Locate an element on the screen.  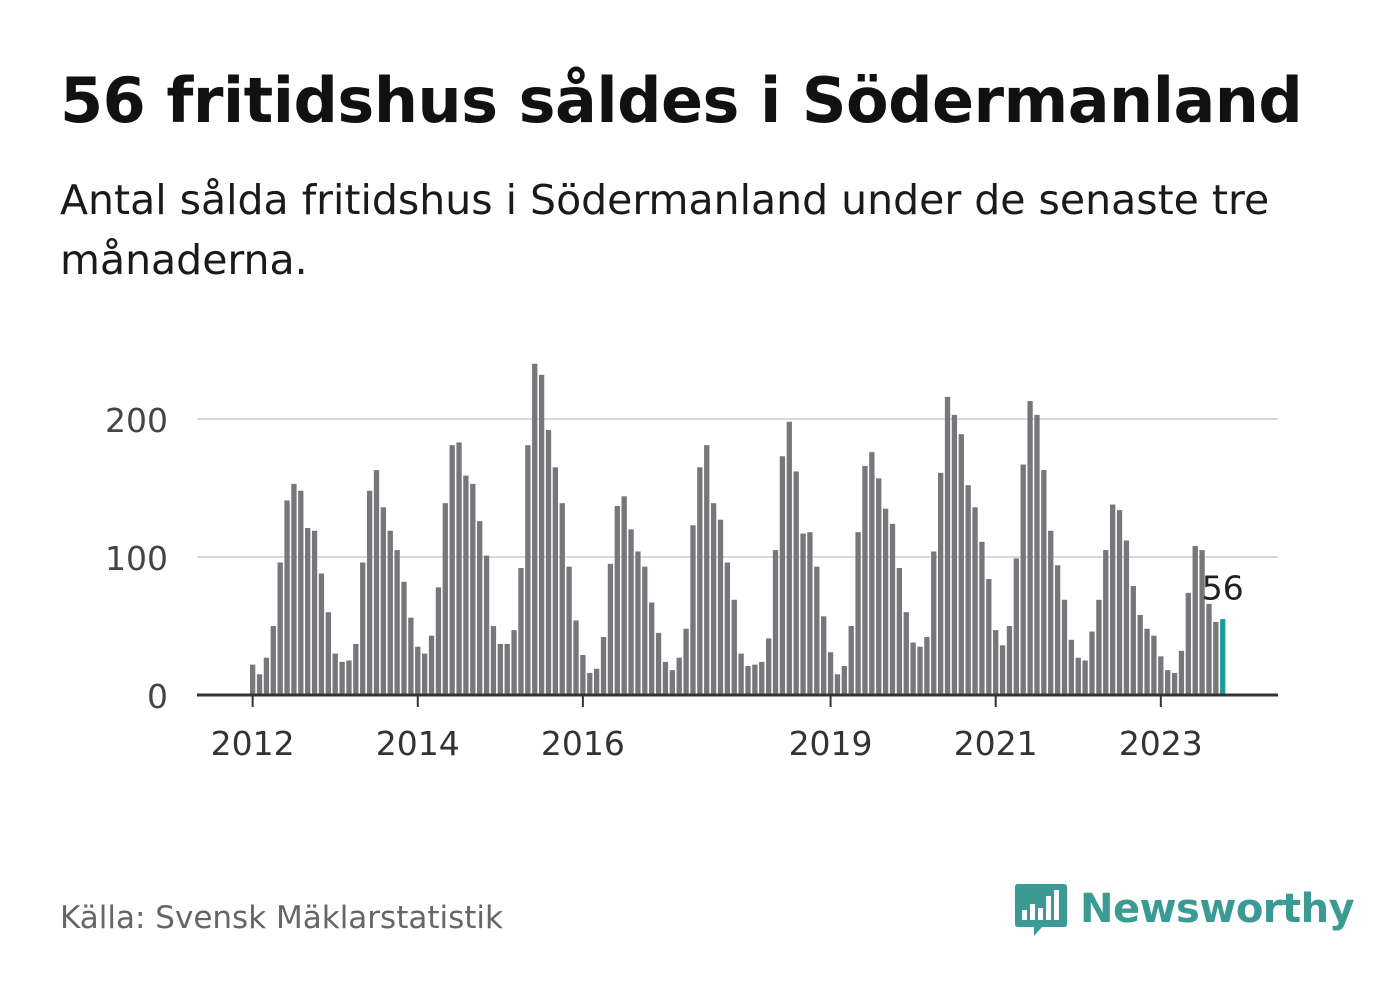
y-tick-label: 200 is located at coordinates (136, 420).